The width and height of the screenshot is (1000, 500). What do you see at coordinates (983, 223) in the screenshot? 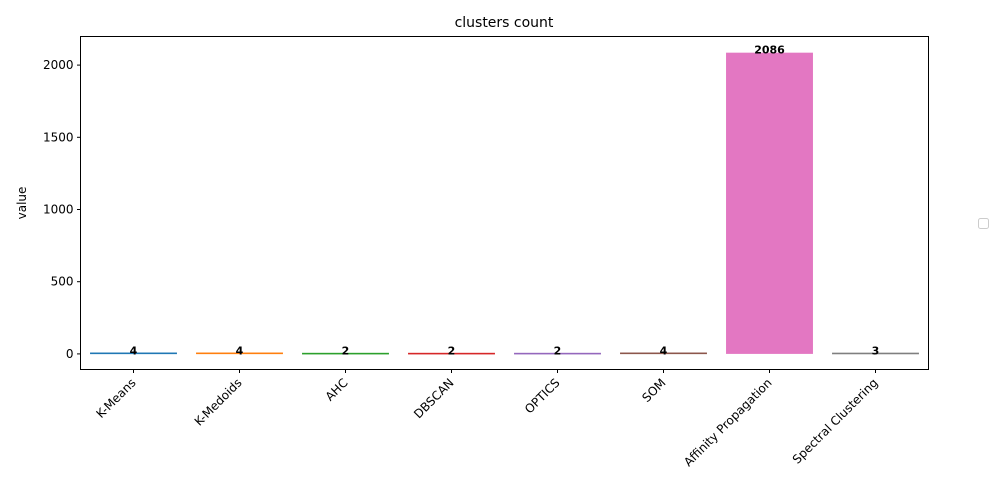
I see `legend-box` at bounding box center [983, 223].